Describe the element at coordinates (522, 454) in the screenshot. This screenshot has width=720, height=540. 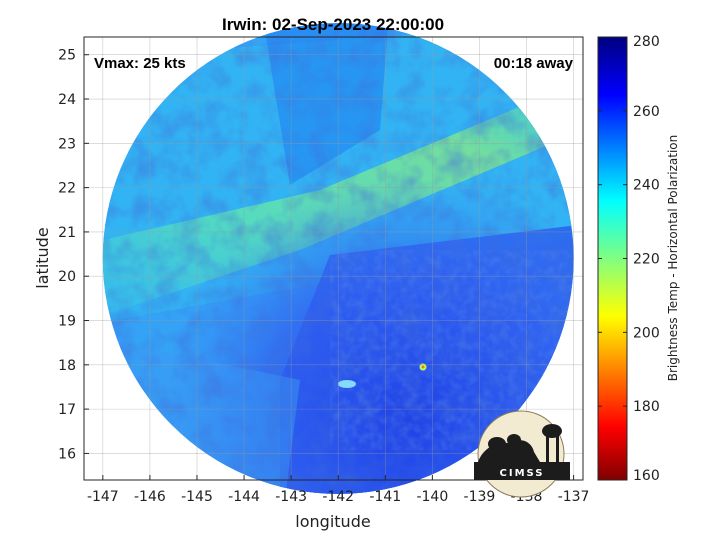
I see `cimss-logo: CIMSS` at that location.